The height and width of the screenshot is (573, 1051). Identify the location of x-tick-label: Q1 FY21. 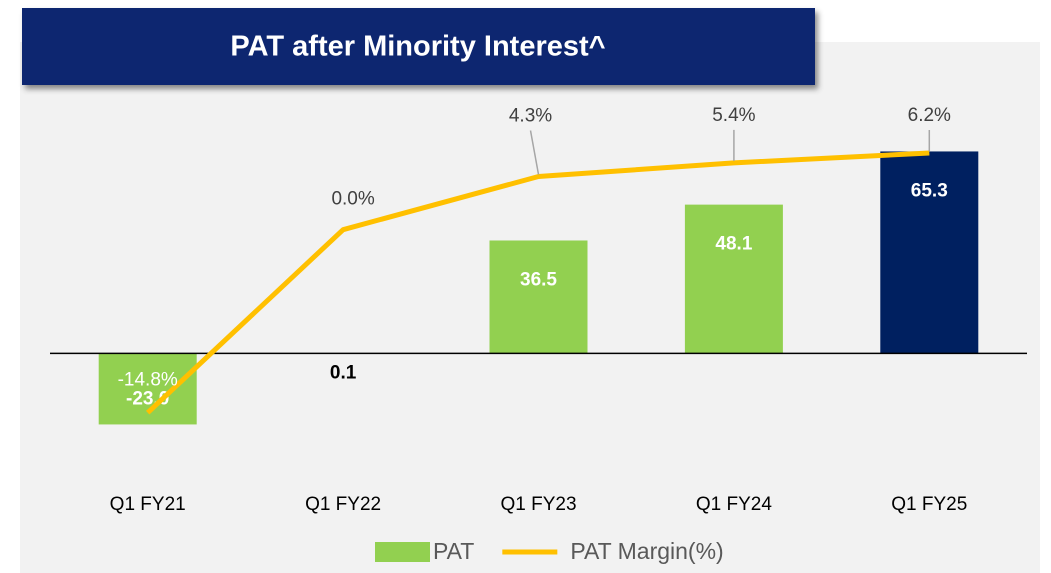
(148, 504).